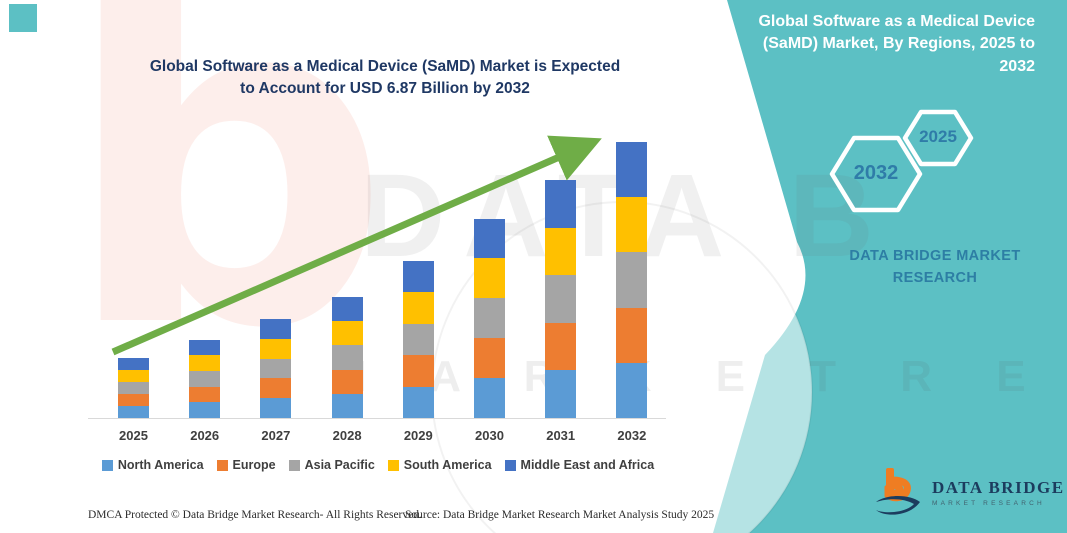  What do you see at coordinates (205, 410) in the screenshot?
I see `bar-segment-2026-north-america` at bounding box center [205, 410].